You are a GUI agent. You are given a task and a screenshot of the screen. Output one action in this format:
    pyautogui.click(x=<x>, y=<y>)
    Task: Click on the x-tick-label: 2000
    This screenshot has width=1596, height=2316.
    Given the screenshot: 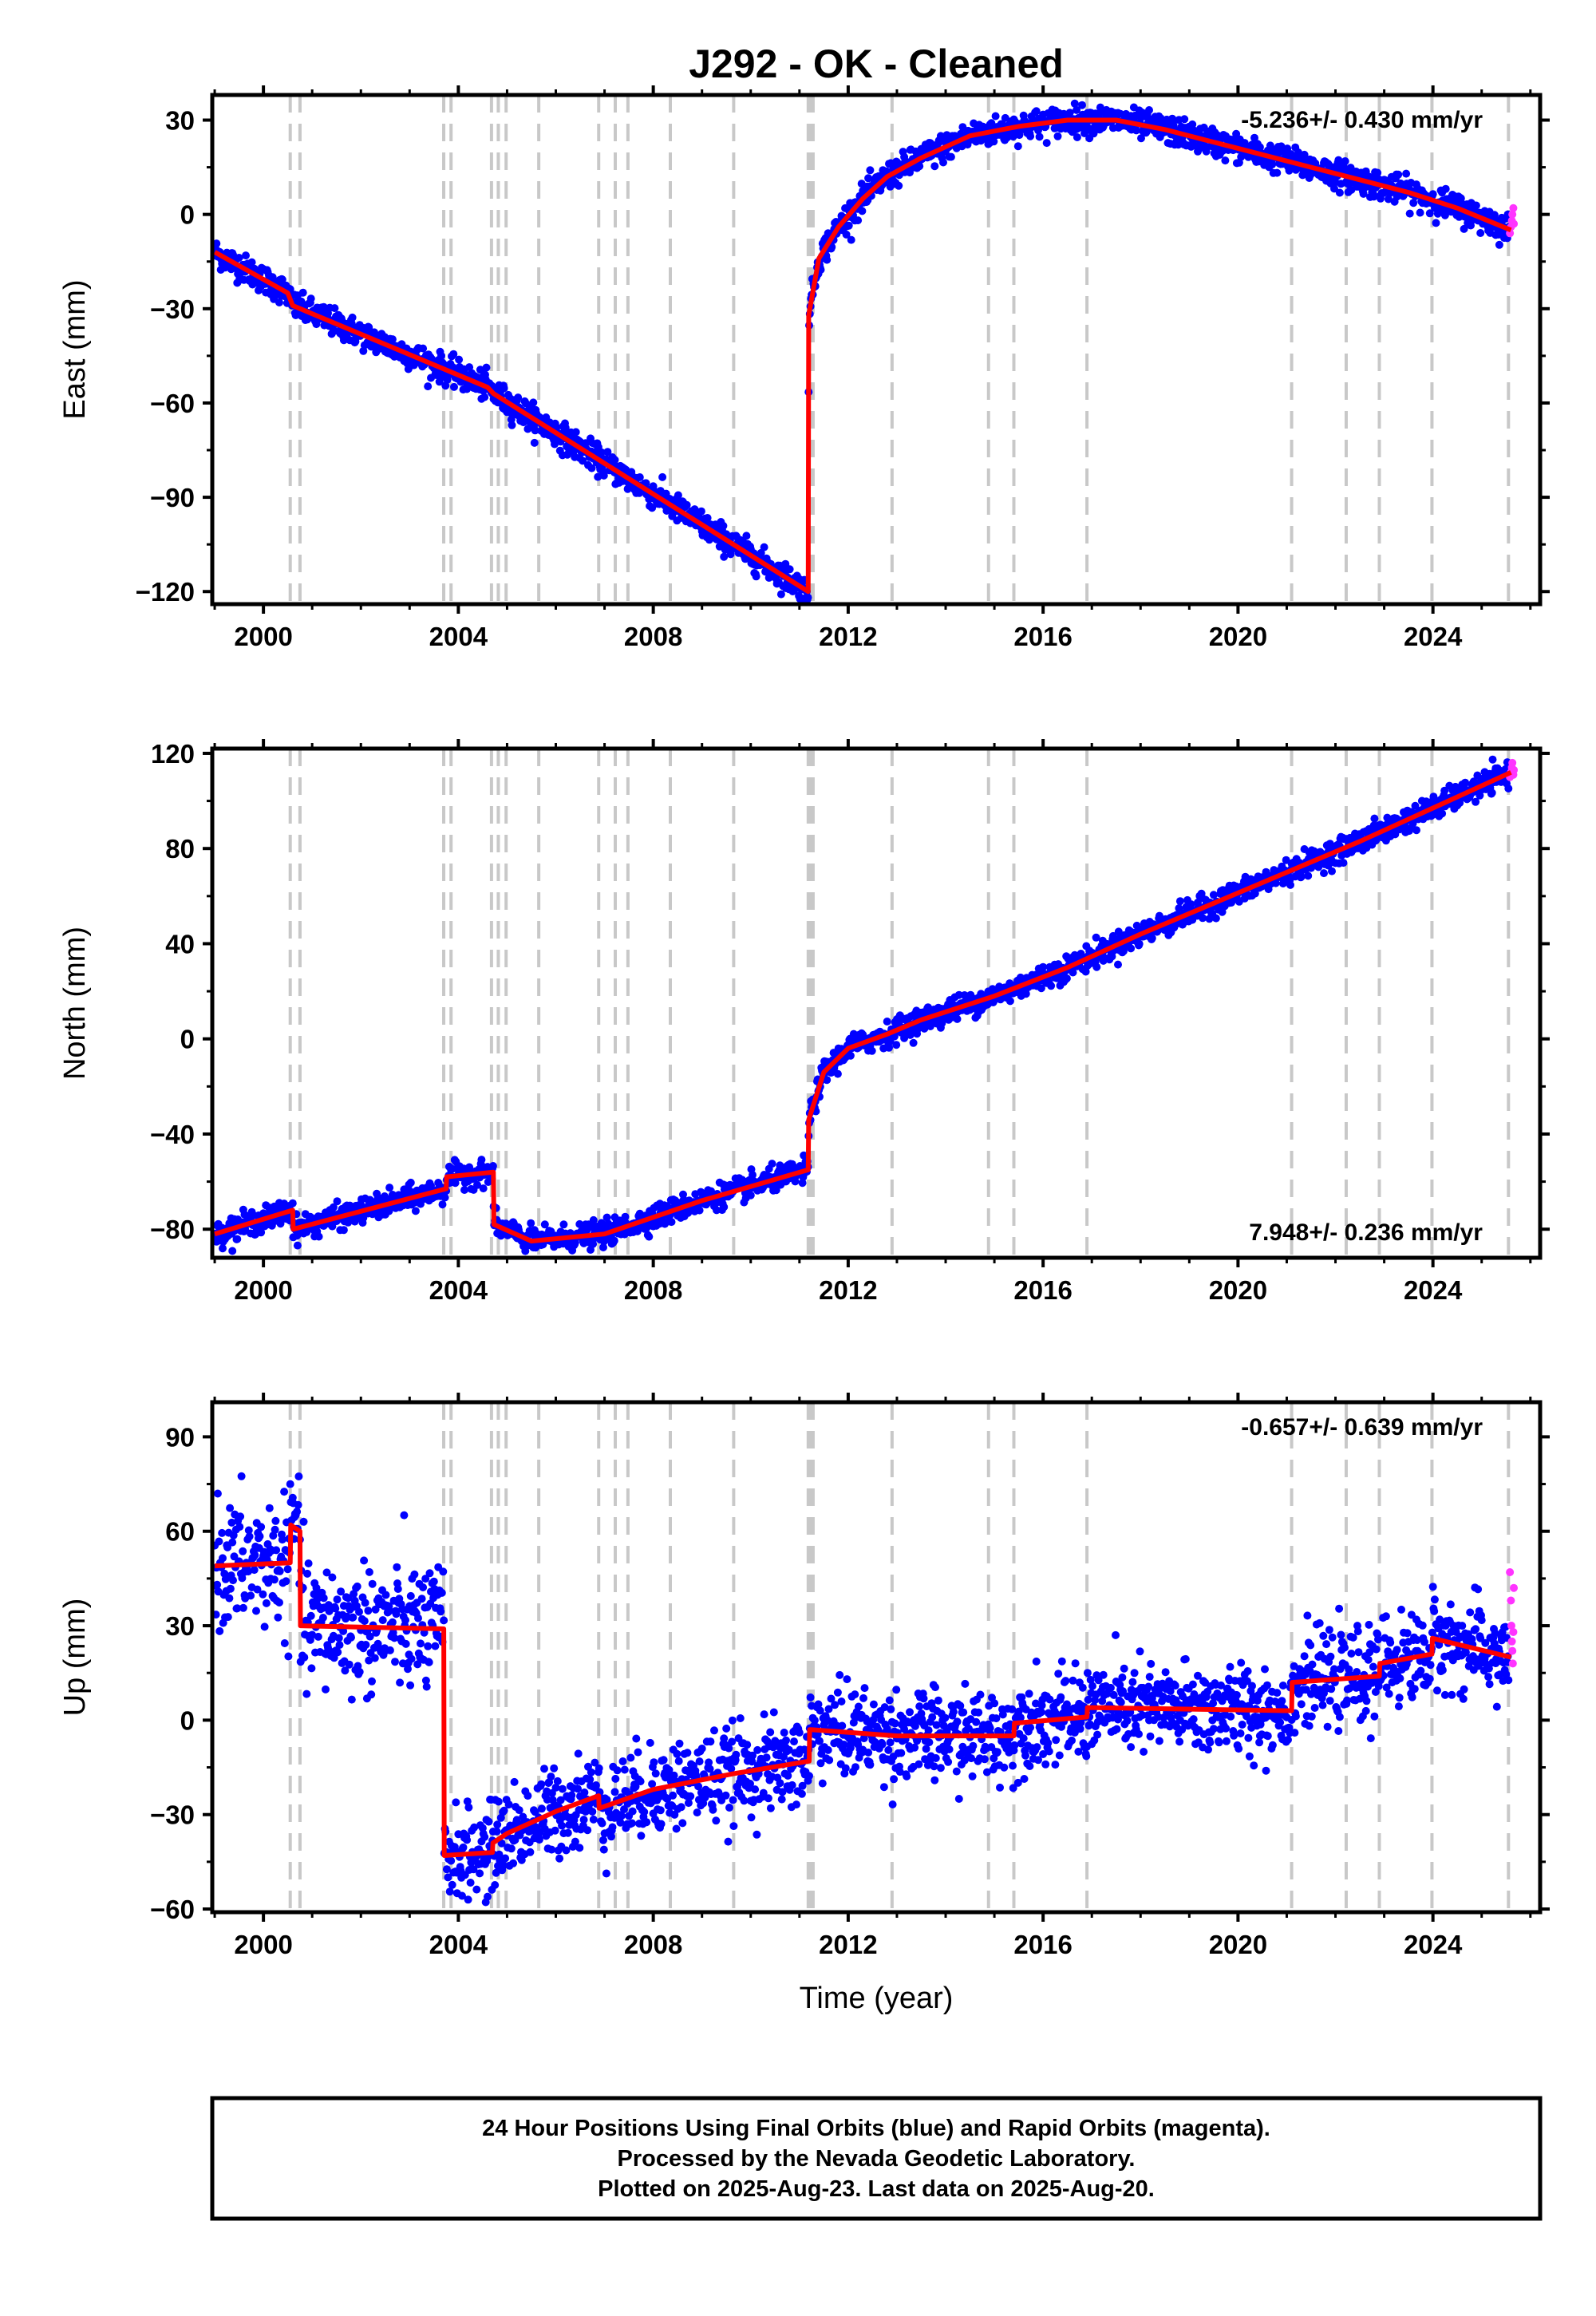 What is the action you would take?
    pyautogui.click(x=263, y=1290)
    